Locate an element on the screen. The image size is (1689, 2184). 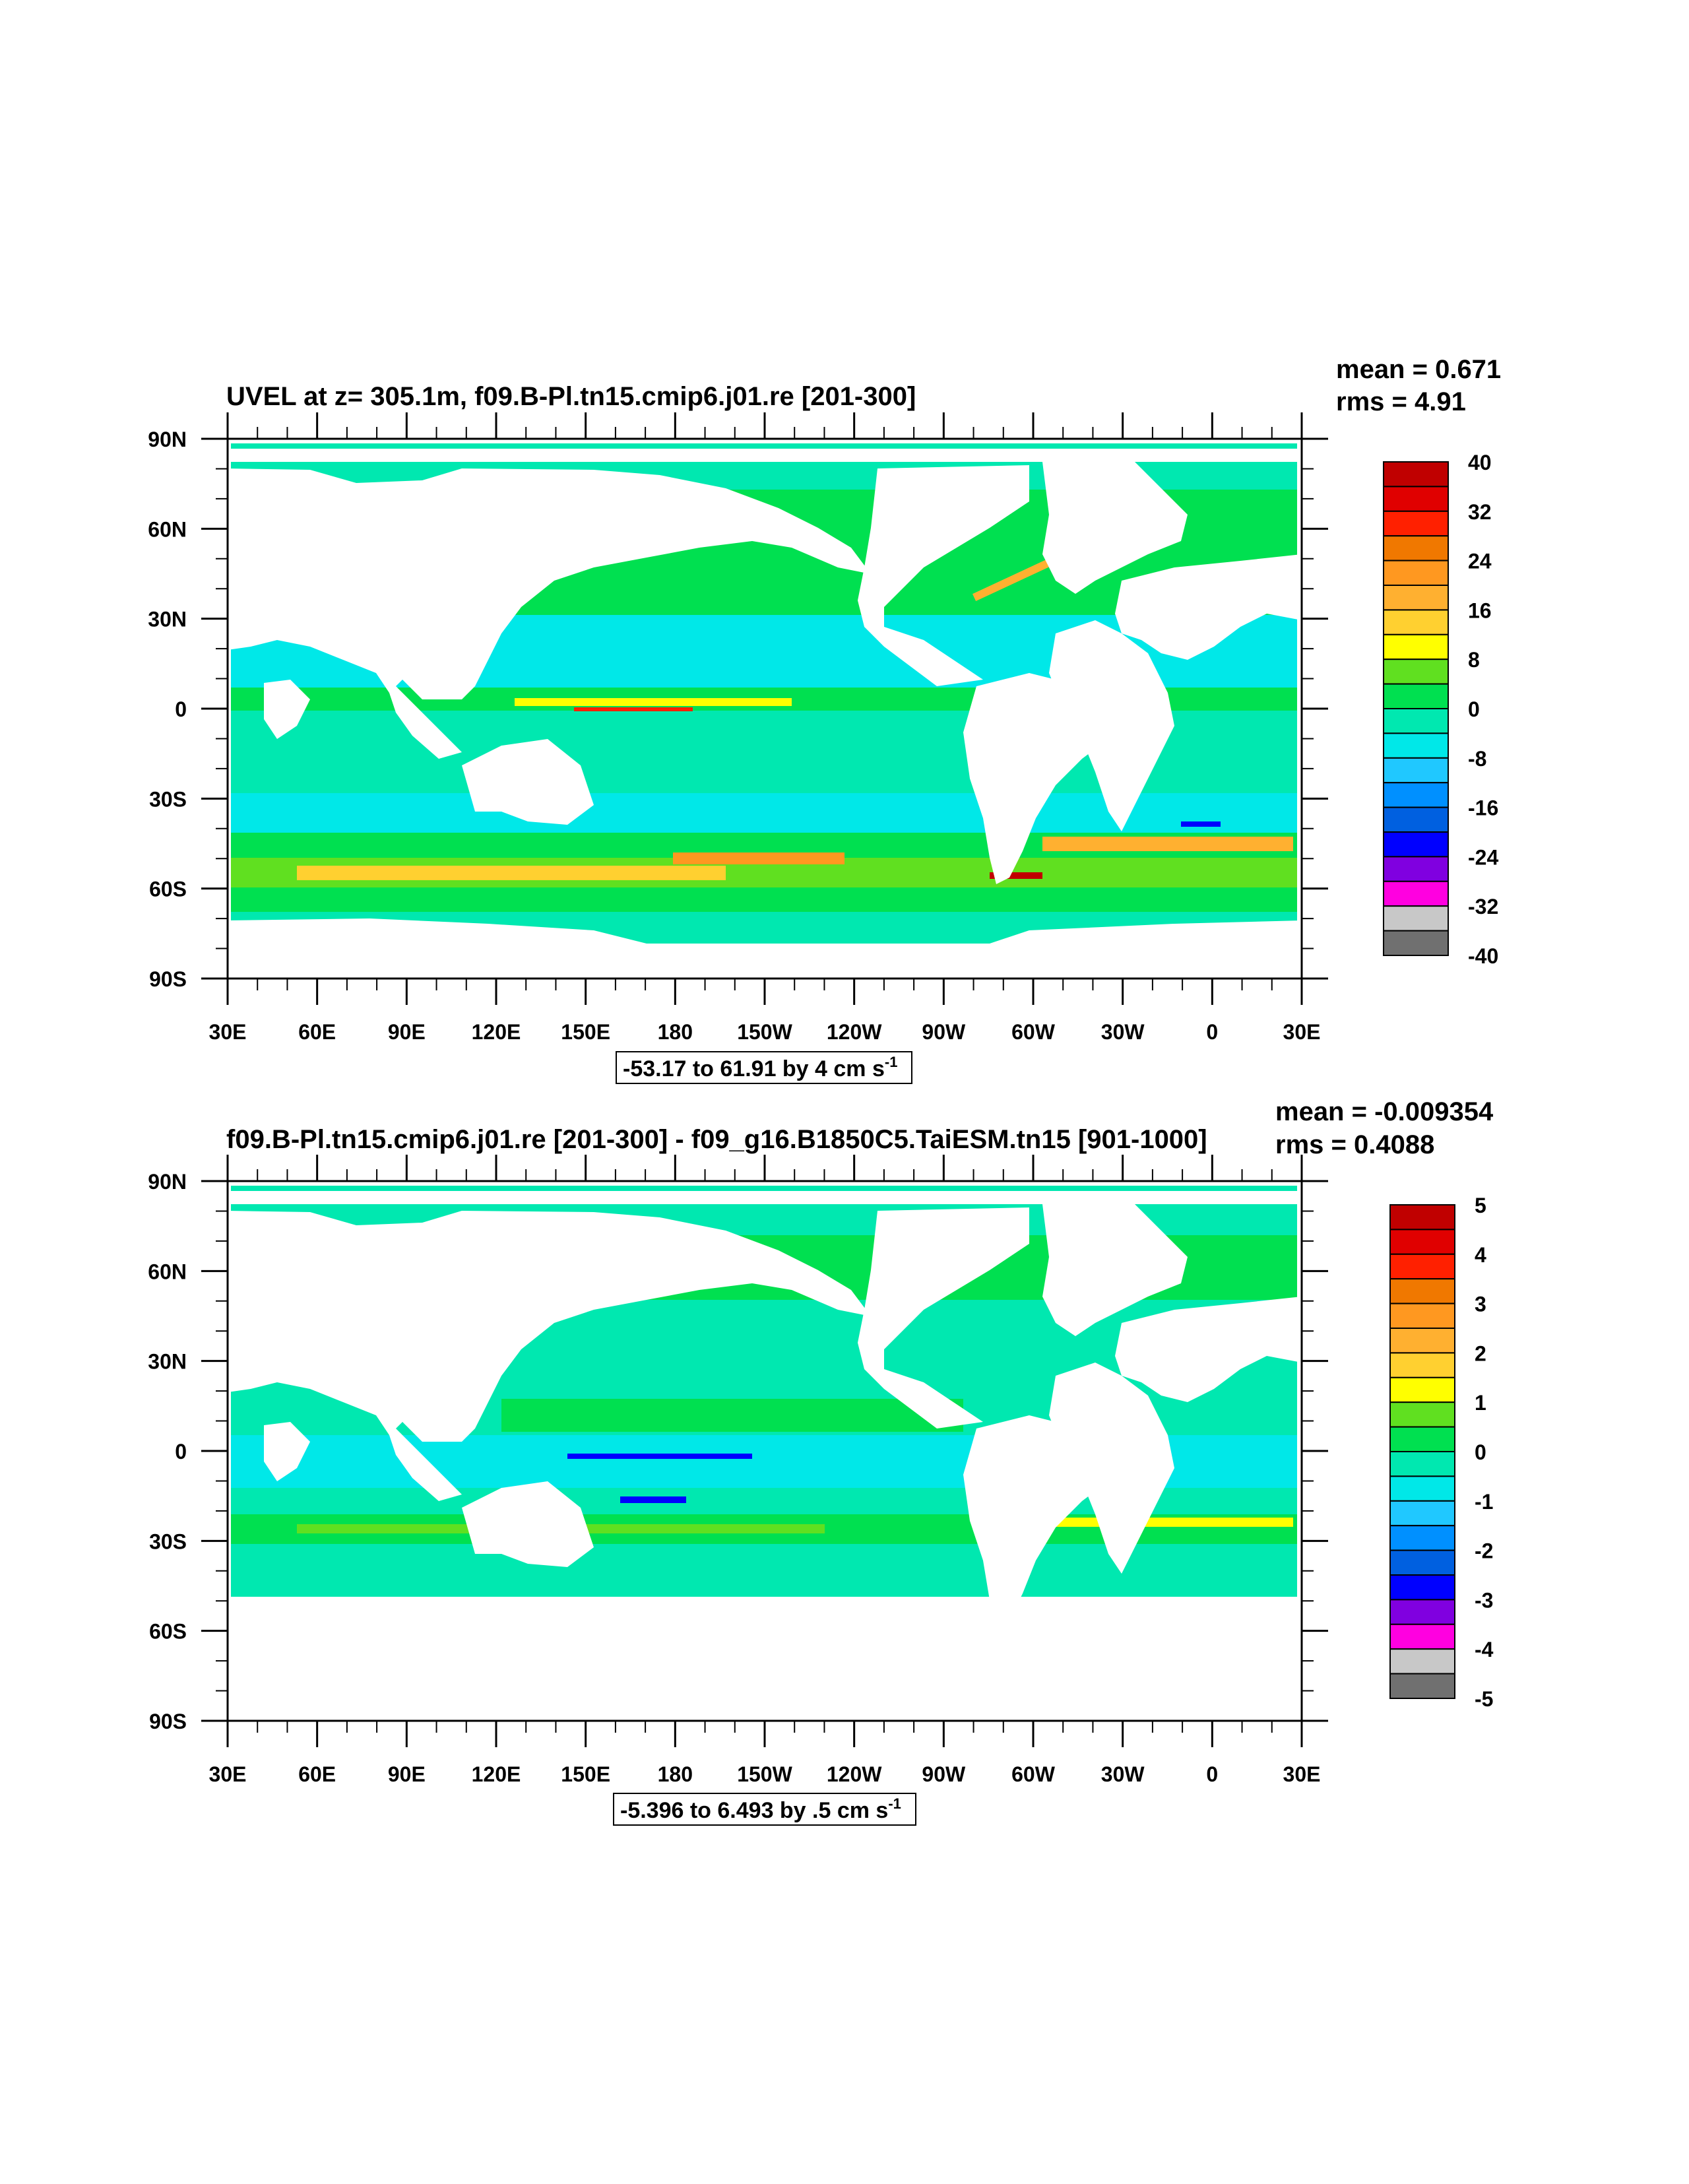
range-label: -5.396 to 6.493 by .5 cm s-1 is located at coordinates (760, 1809).